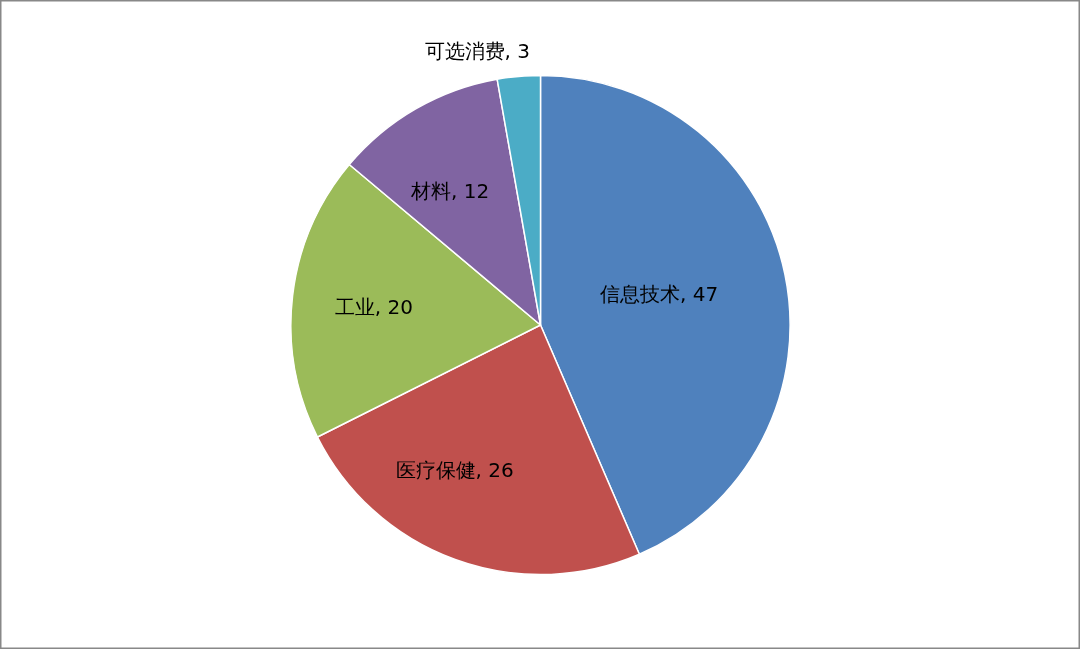 This screenshot has width=1080, height=649. What do you see at coordinates (393, 307) in the screenshot?
I see `data-label: , 20` at bounding box center [393, 307].